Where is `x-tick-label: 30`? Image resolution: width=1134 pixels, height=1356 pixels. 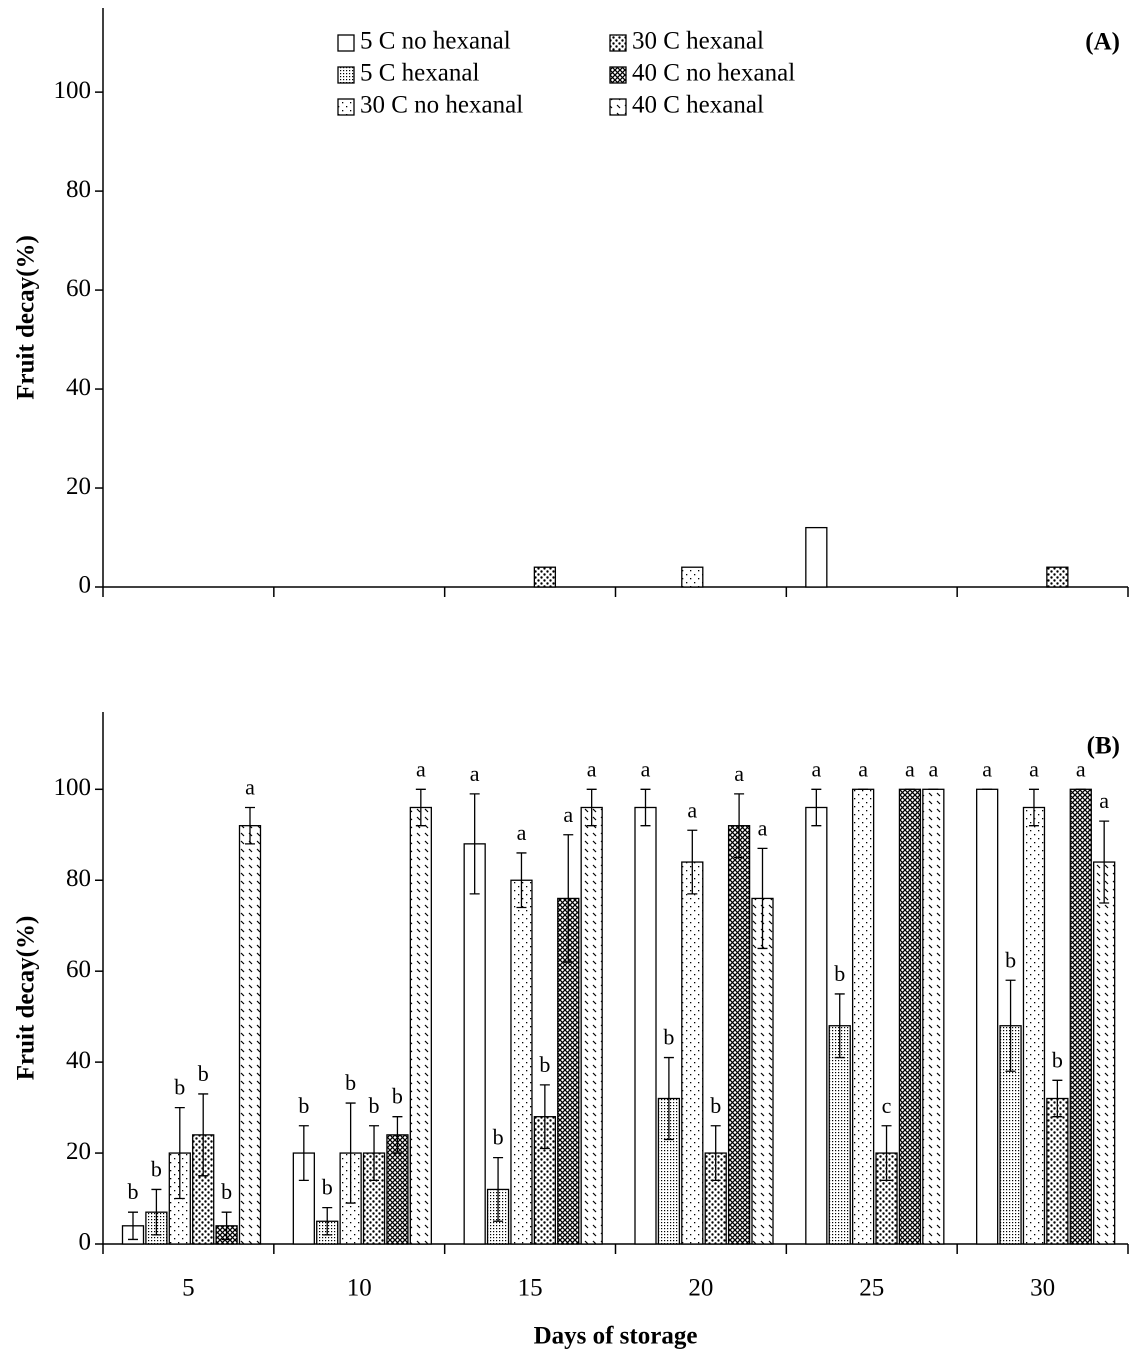
x-tick-label: 30 is located at coordinates (1042, 1288).